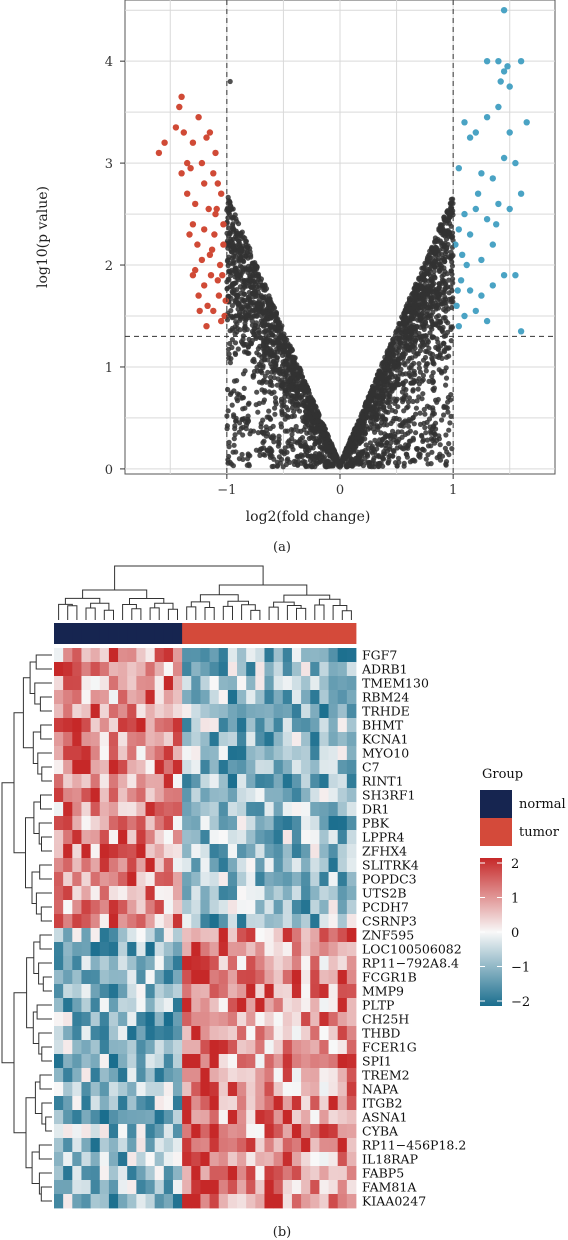 This screenshot has width=568, height=1240. Describe the element at coordinates (502, 774) in the screenshot. I see `legend-title: Group` at that location.